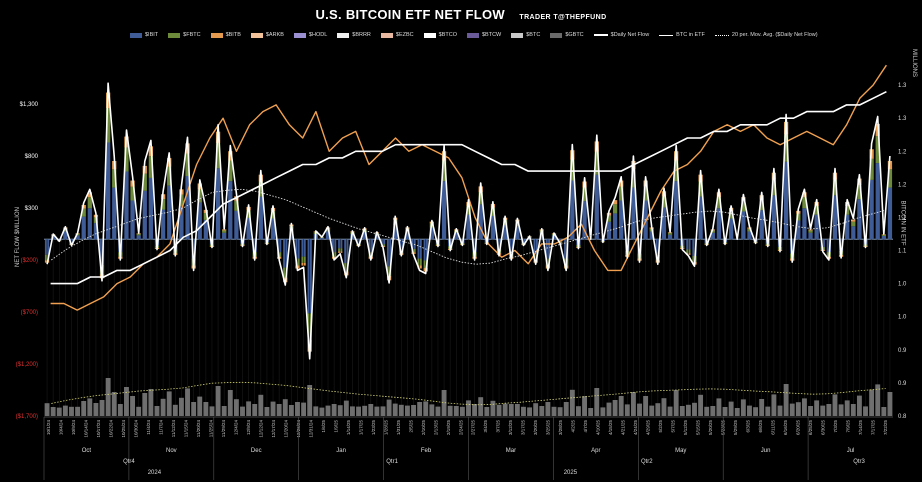 The width and height of the screenshot is (922, 482). What do you see at coordinates (171, 451) in the screenshot?
I see `month-label: Nov` at bounding box center [171, 451].